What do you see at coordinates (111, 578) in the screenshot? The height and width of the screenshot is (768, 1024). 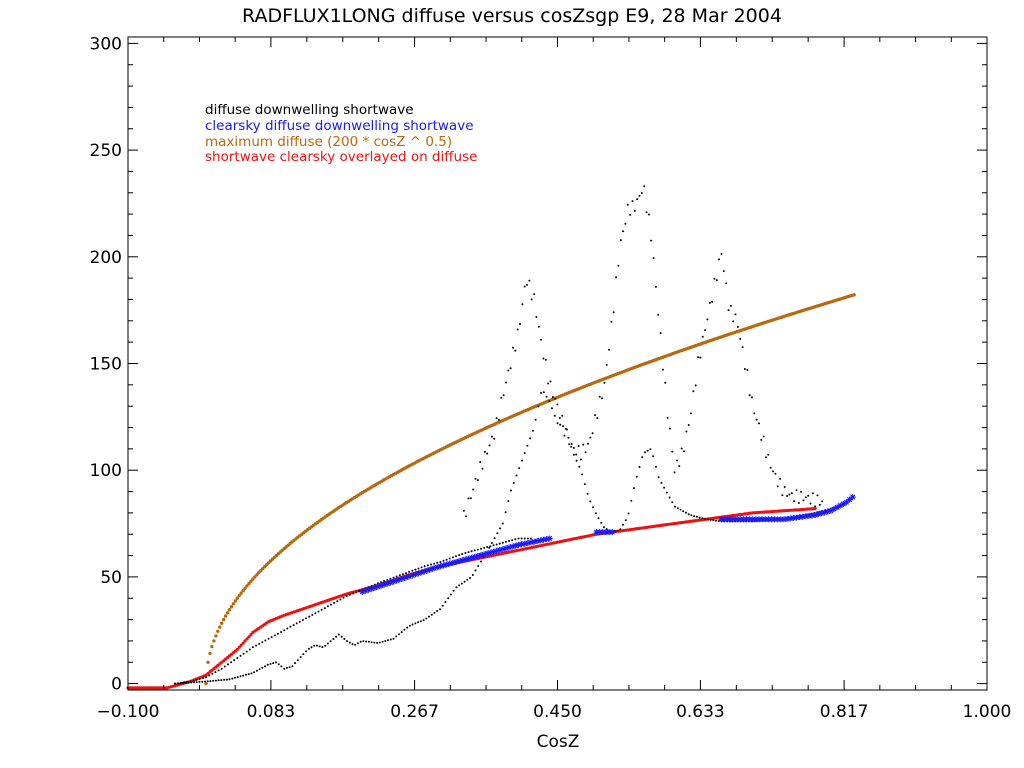 I see `y-tick-label: 50` at bounding box center [111, 578].